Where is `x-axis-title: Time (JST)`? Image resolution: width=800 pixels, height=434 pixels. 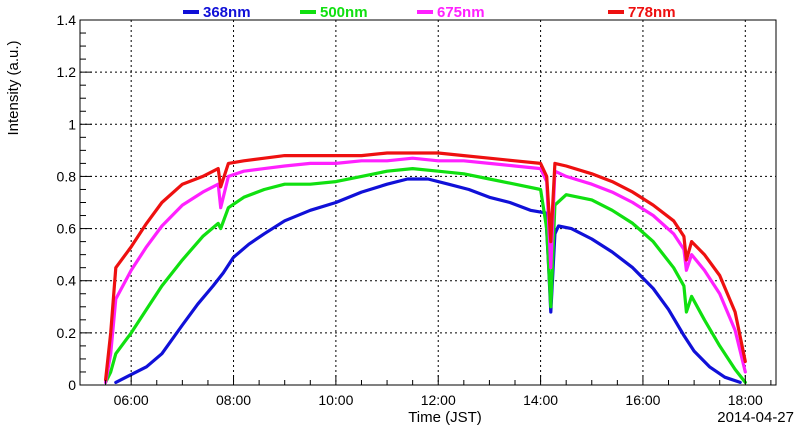
x-axis-title: Time (JST) is located at coordinates (445, 417).